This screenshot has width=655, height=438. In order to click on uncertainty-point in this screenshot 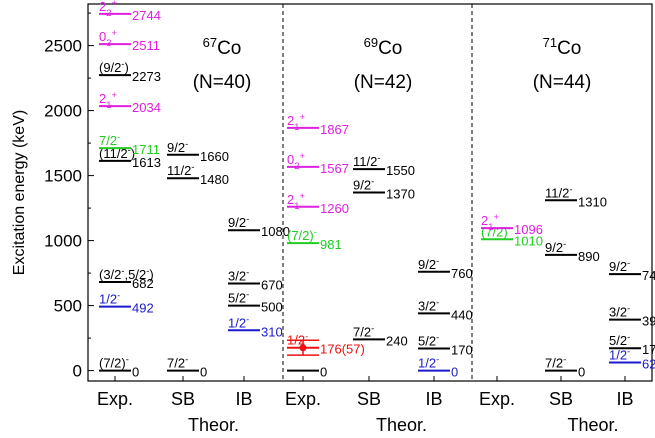, I will do `click(303, 348)`.